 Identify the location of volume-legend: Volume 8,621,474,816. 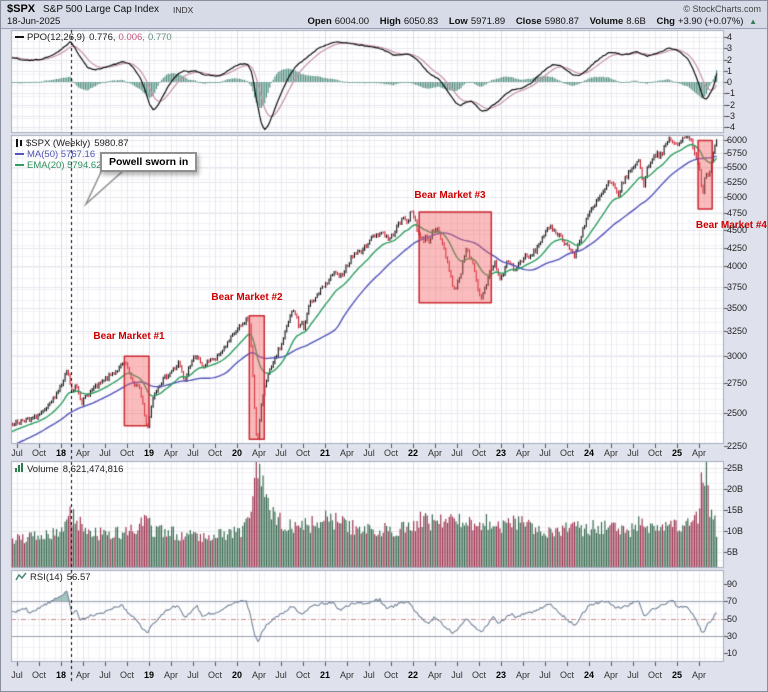
(69, 469).